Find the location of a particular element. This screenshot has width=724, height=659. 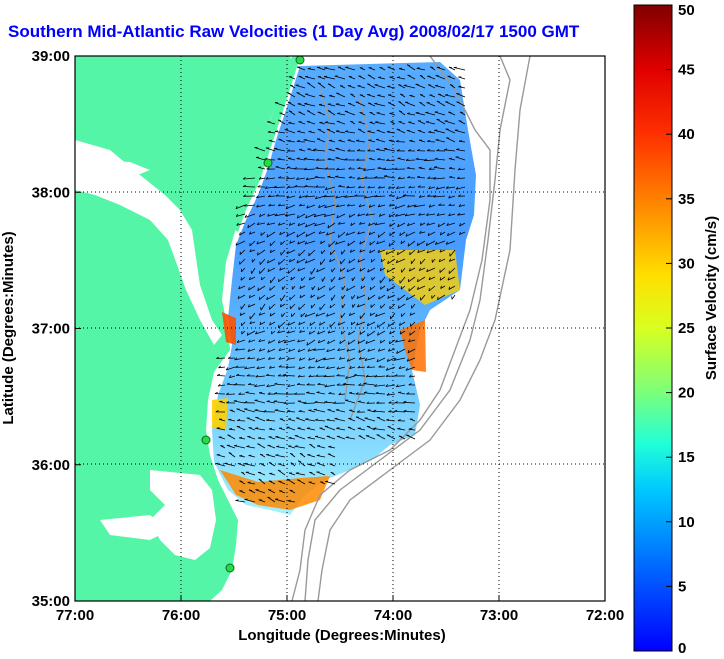

colorbar-tick-label: 50 is located at coordinates (686, 10).